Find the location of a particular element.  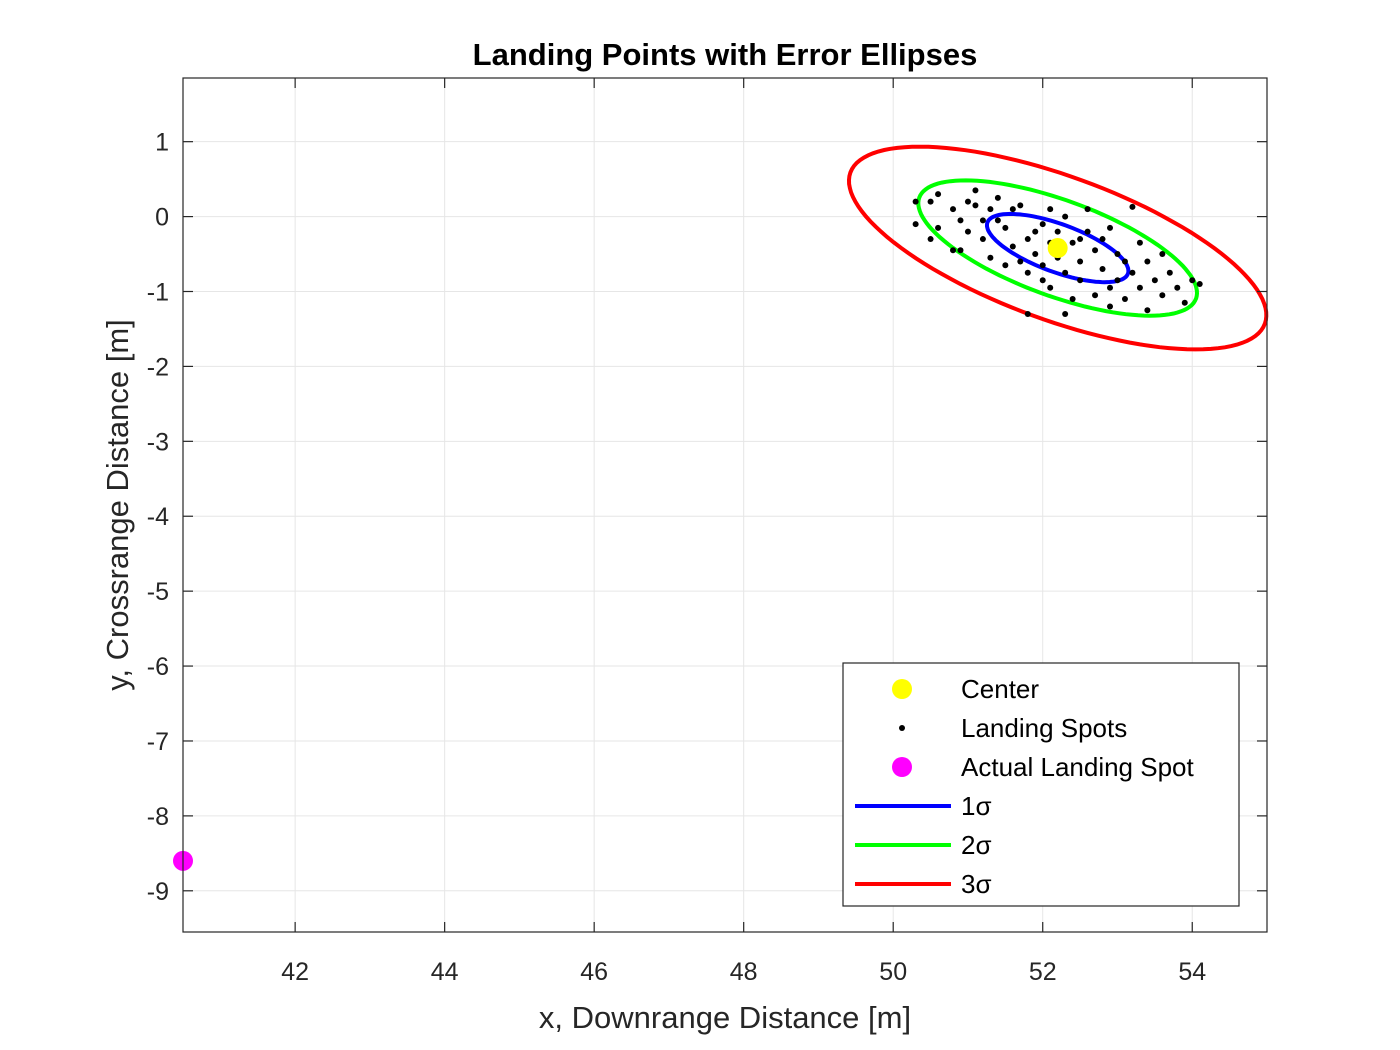

x-tick-label: 54 is located at coordinates (1192, 972).